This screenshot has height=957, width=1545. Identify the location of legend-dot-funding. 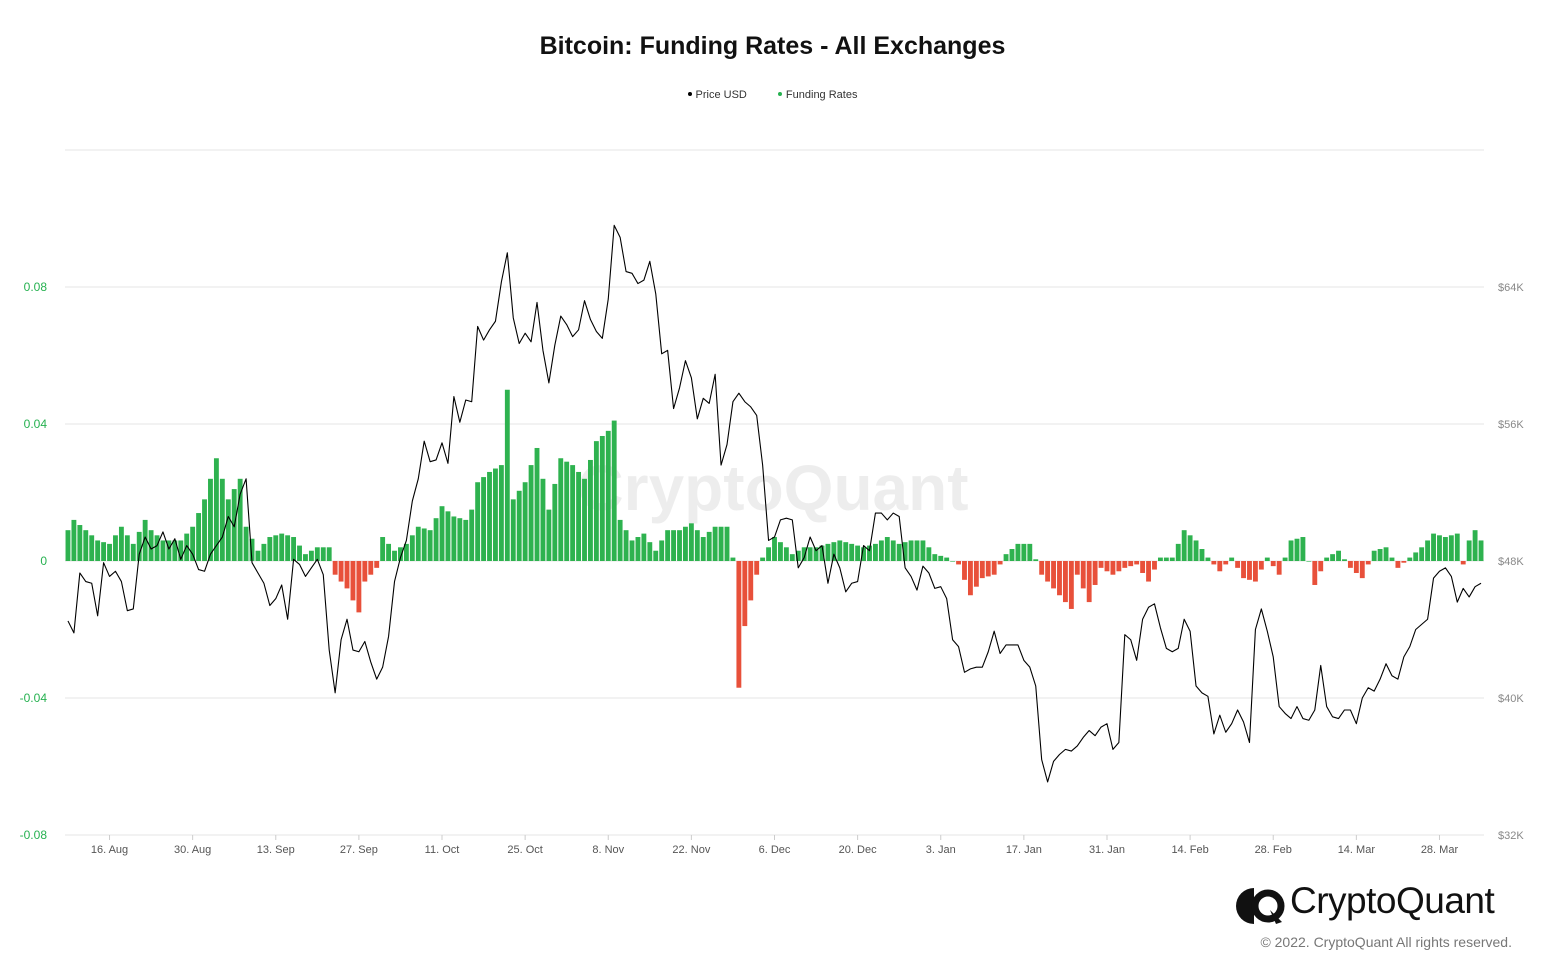
(779, 94).